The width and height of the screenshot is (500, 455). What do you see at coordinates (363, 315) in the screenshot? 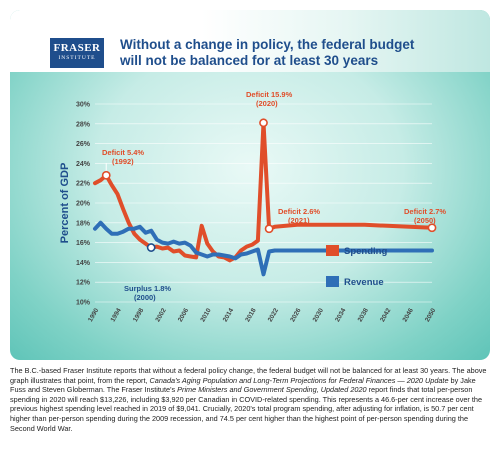
I see `x-tick-label: 2038` at bounding box center [363, 315].